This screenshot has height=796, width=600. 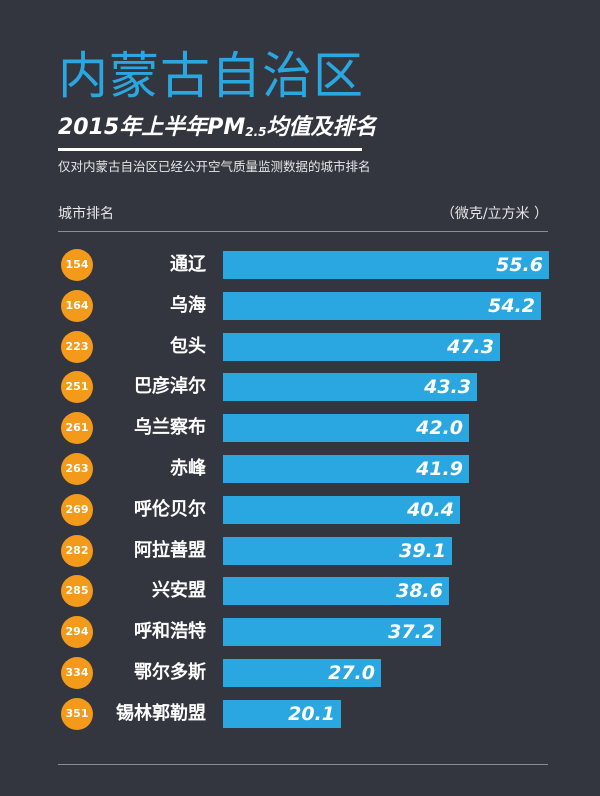 What do you see at coordinates (77, 510) in the screenshot?
I see `rank-badge: 269` at bounding box center [77, 510].